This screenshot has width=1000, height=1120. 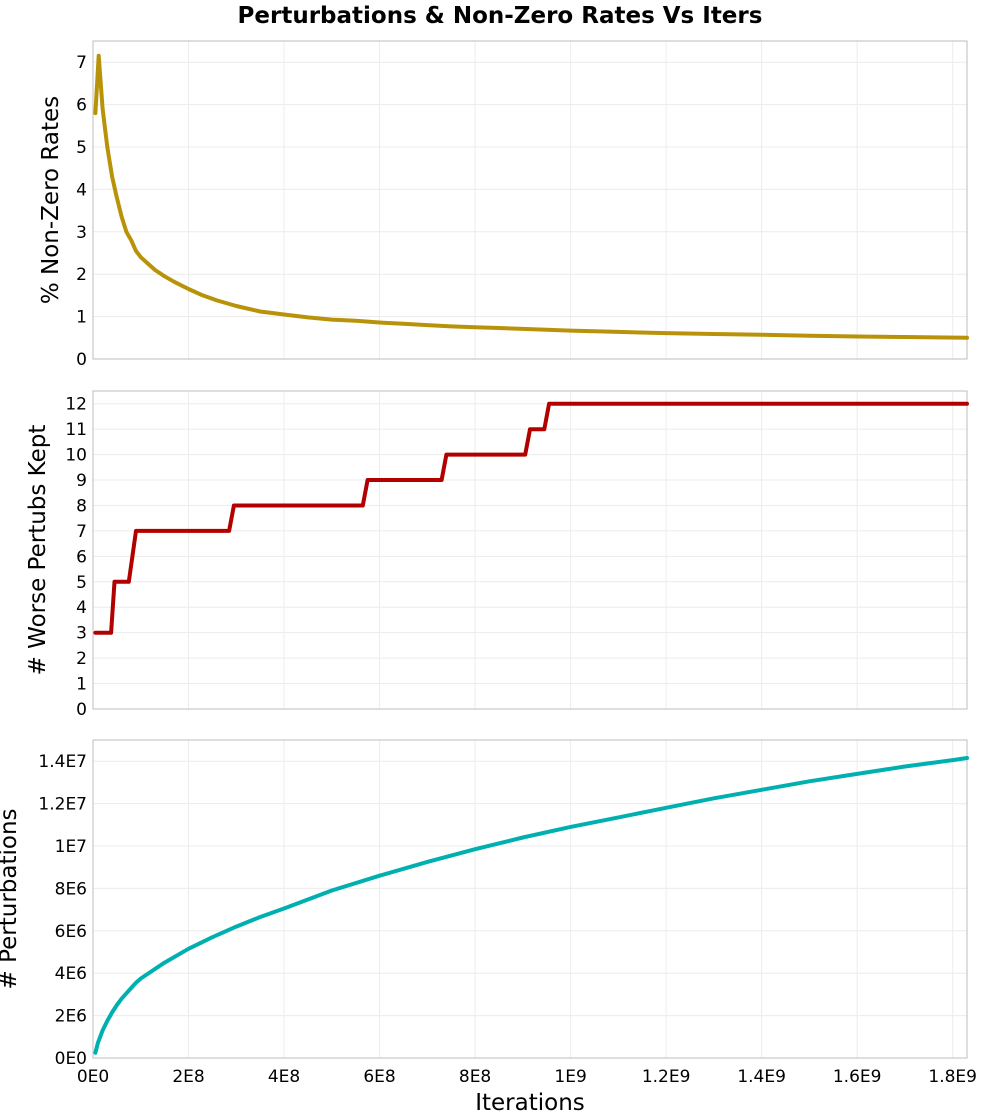 What do you see at coordinates (76, 456) in the screenshot?
I see `y-tick-label: 10` at bounding box center [76, 456].